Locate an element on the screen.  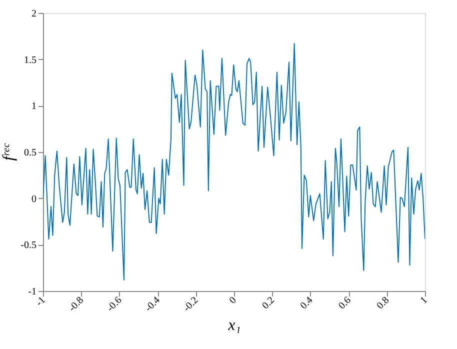
y-tick-label: 0 is located at coordinates (34, 199).